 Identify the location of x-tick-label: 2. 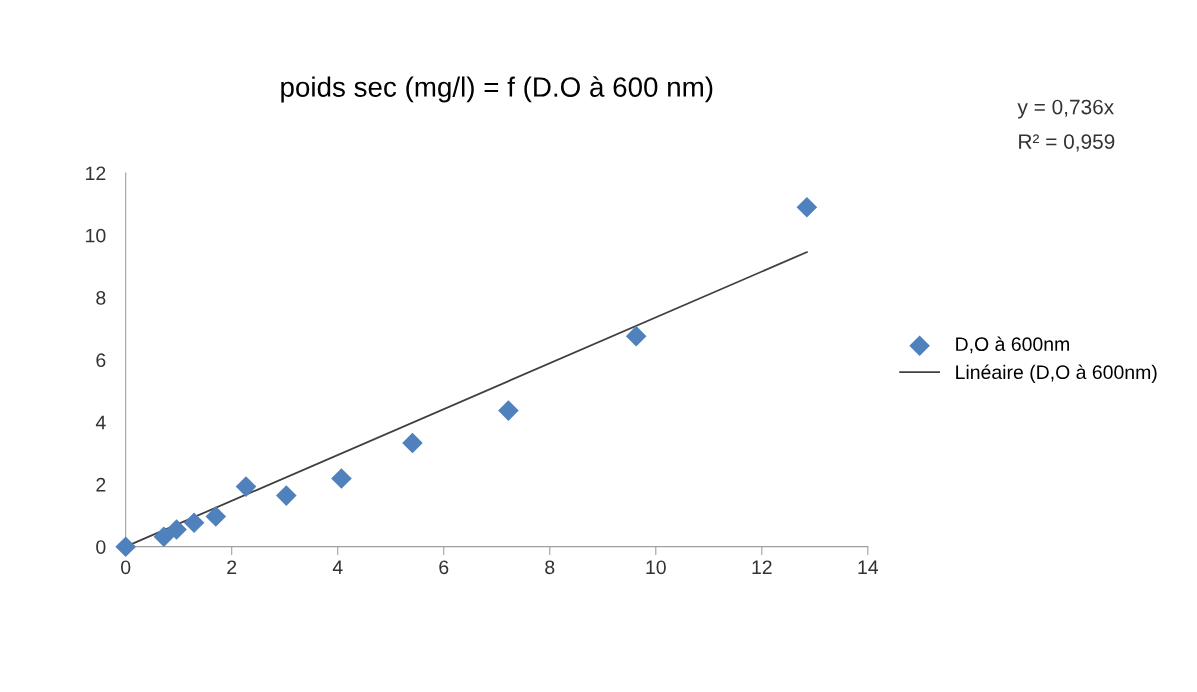
(232, 567).